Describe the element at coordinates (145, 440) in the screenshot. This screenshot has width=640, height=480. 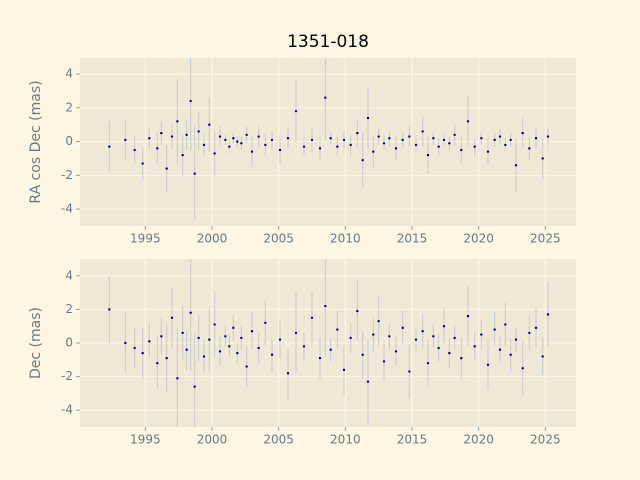
I see `x-tick-label: 1995` at that location.